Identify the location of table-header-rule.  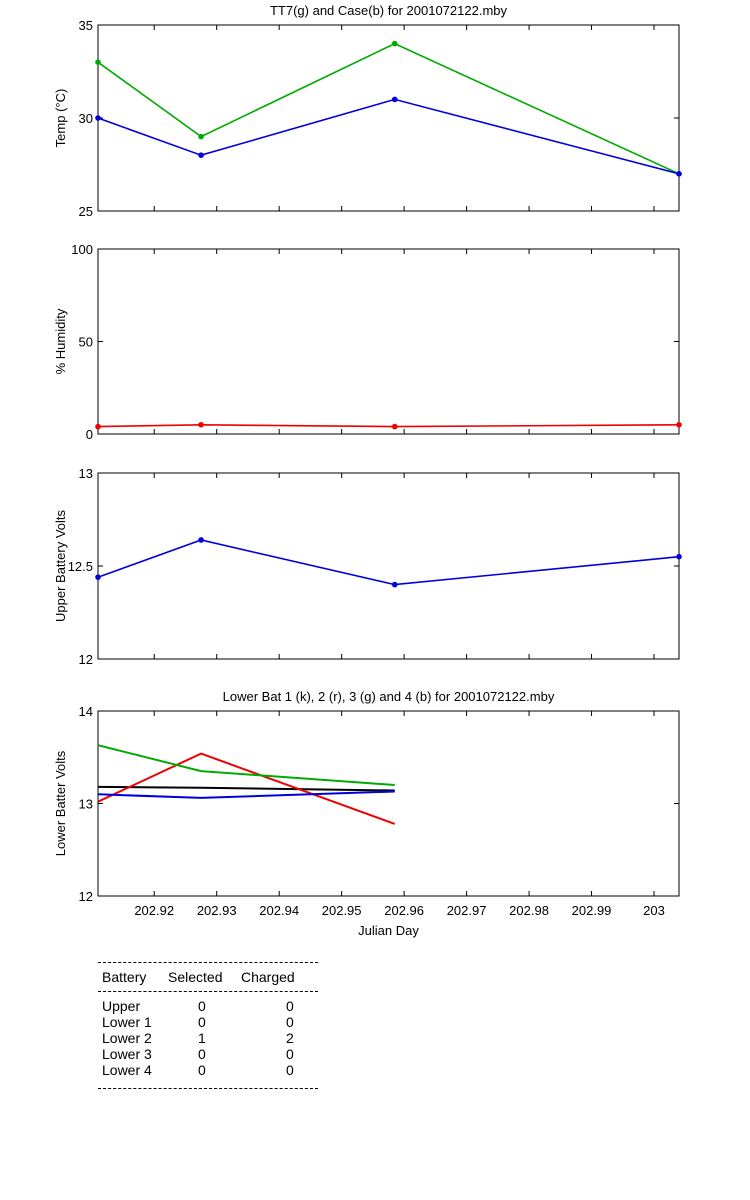
(208, 991).